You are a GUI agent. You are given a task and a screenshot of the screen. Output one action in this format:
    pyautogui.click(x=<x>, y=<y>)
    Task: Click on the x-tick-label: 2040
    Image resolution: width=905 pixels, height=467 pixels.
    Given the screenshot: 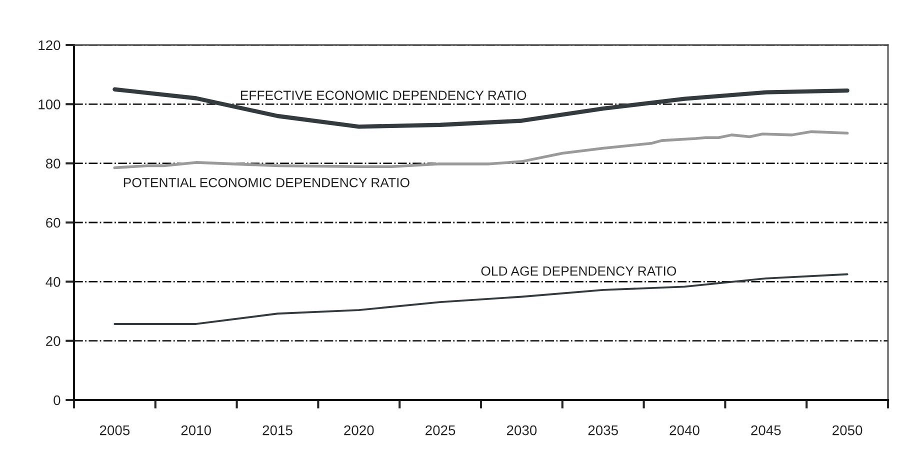 What is the action you would take?
    pyautogui.click(x=685, y=430)
    